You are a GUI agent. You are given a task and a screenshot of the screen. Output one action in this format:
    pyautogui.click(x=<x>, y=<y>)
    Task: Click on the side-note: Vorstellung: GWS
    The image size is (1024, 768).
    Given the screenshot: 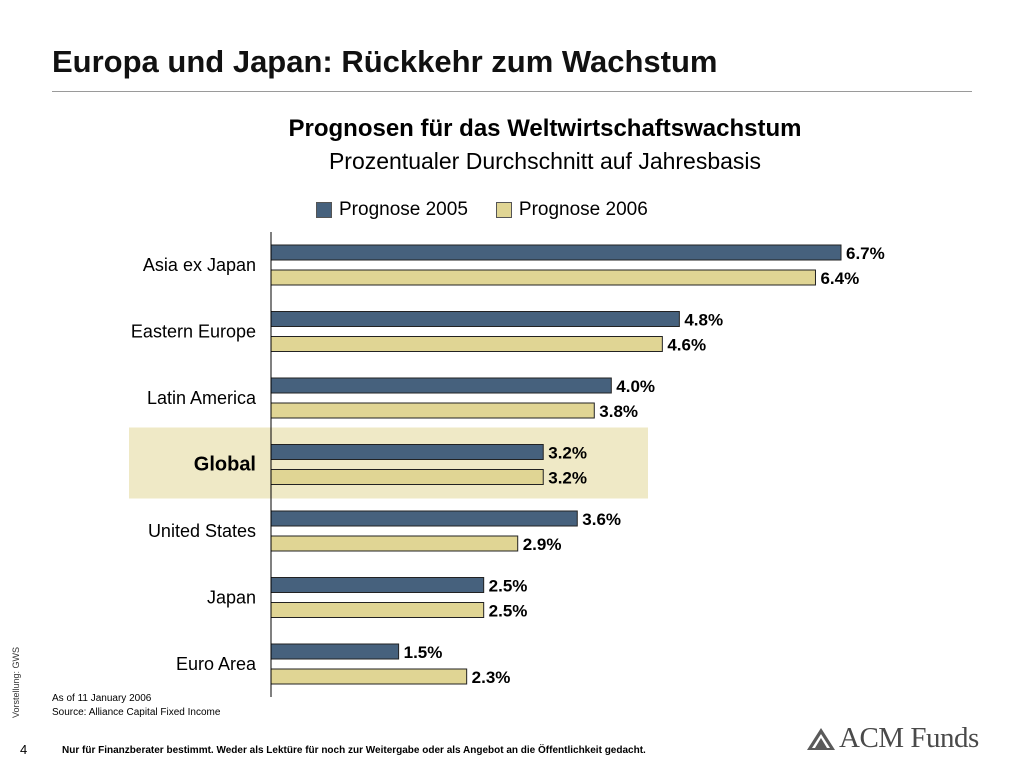 What is the action you would take?
    pyautogui.click(x=16, y=682)
    